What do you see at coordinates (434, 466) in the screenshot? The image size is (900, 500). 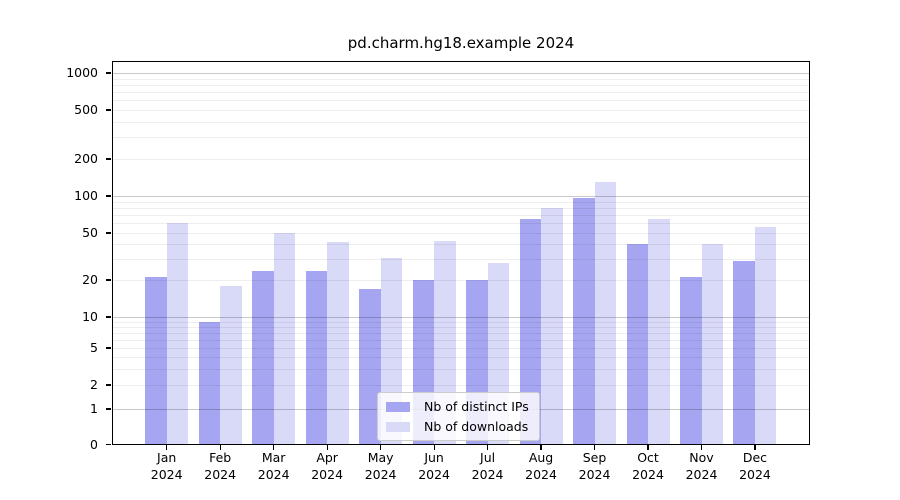 I see `x-tick-label: Jun 2024` at bounding box center [434, 466].